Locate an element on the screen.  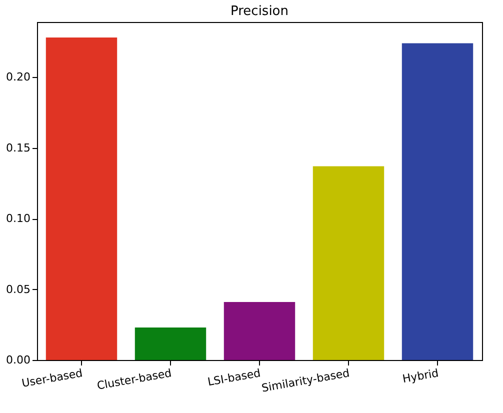
y-tick-label: 0.05 is located at coordinates (18, 289).